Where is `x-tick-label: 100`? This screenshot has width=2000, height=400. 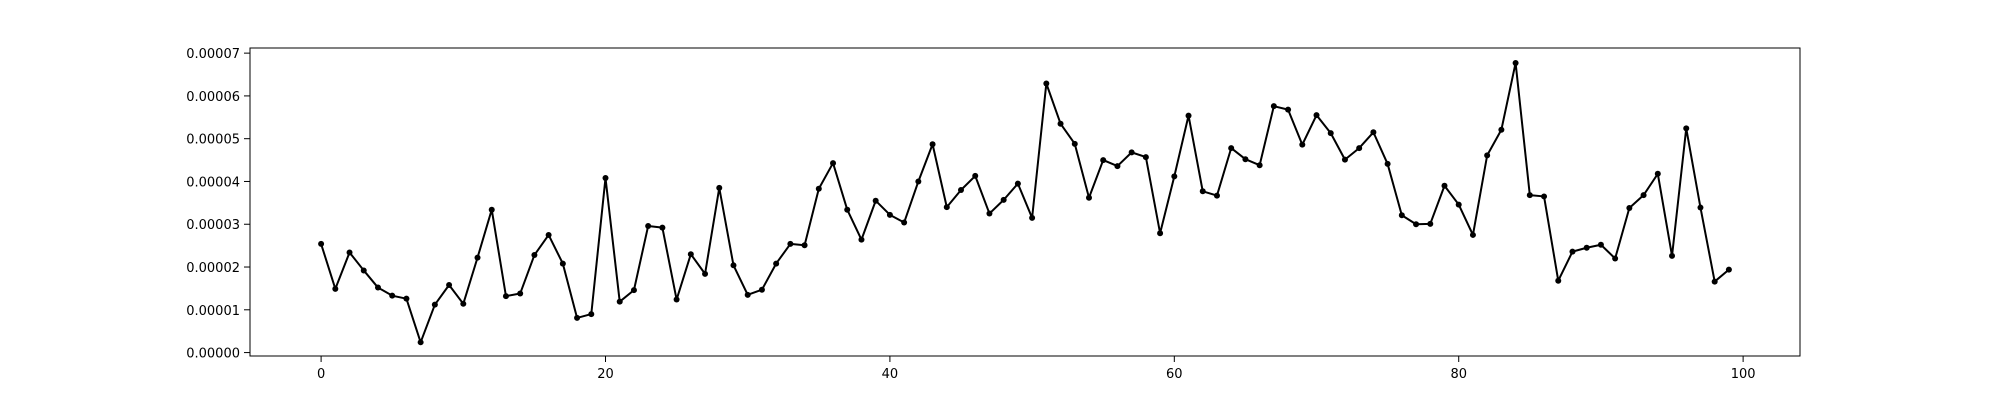
x-tick-label: 100 is located at coordinates (1743, 374).